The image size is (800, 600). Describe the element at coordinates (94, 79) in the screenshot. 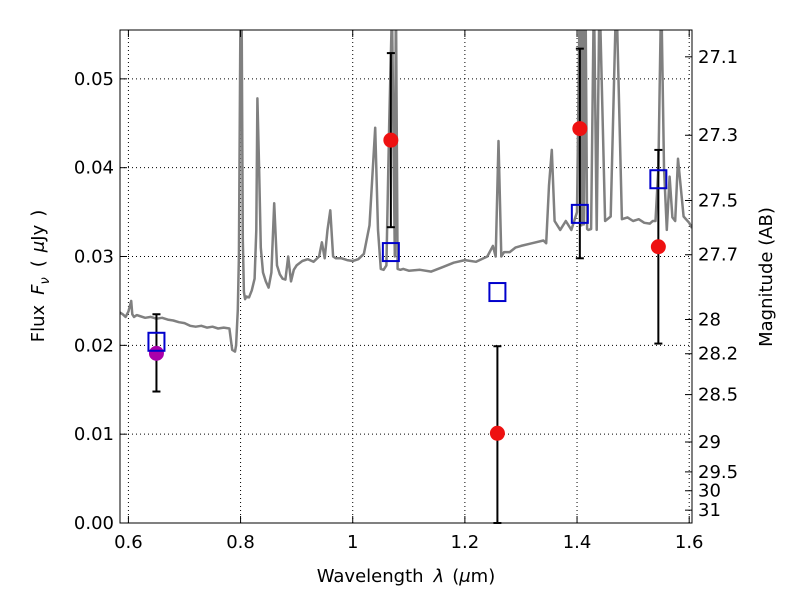

I see `y-tick-label: 0.05` at that location.